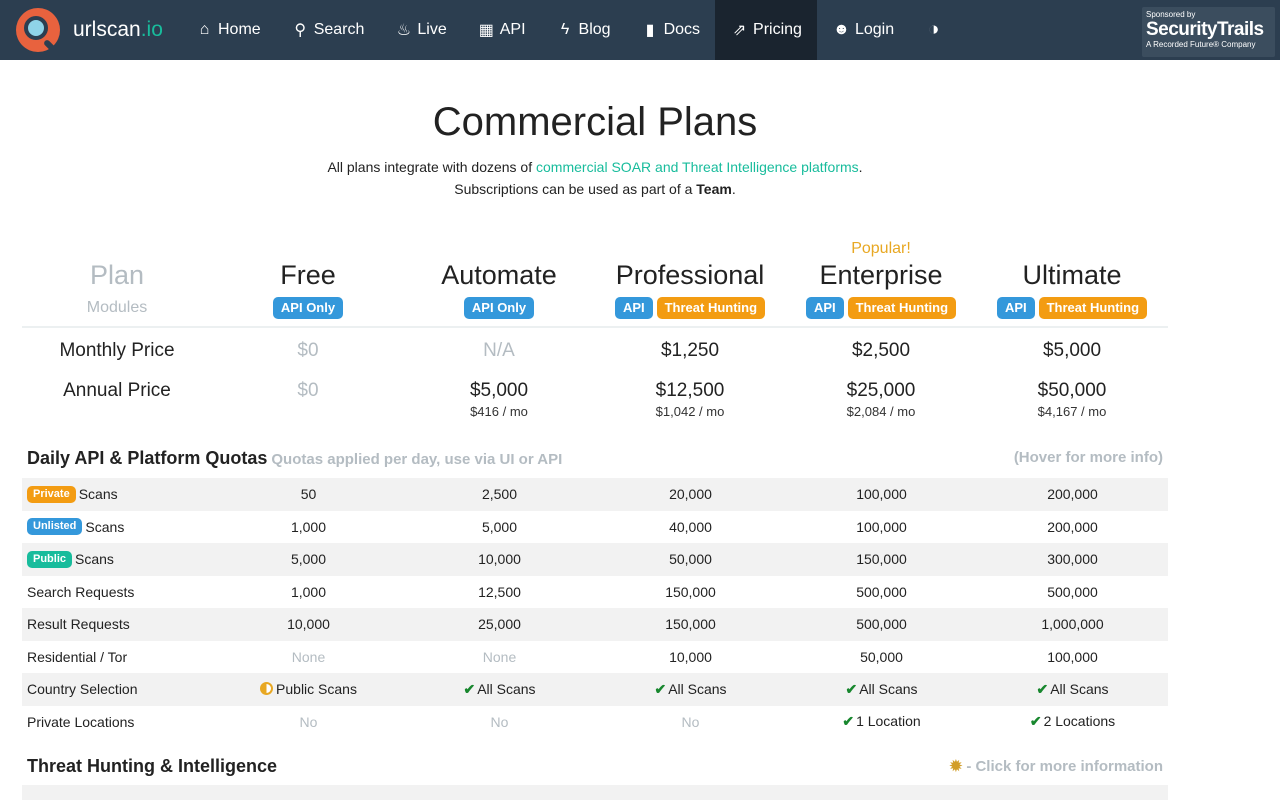  I want to click on table-cell: 1,000, so click(308, 591).